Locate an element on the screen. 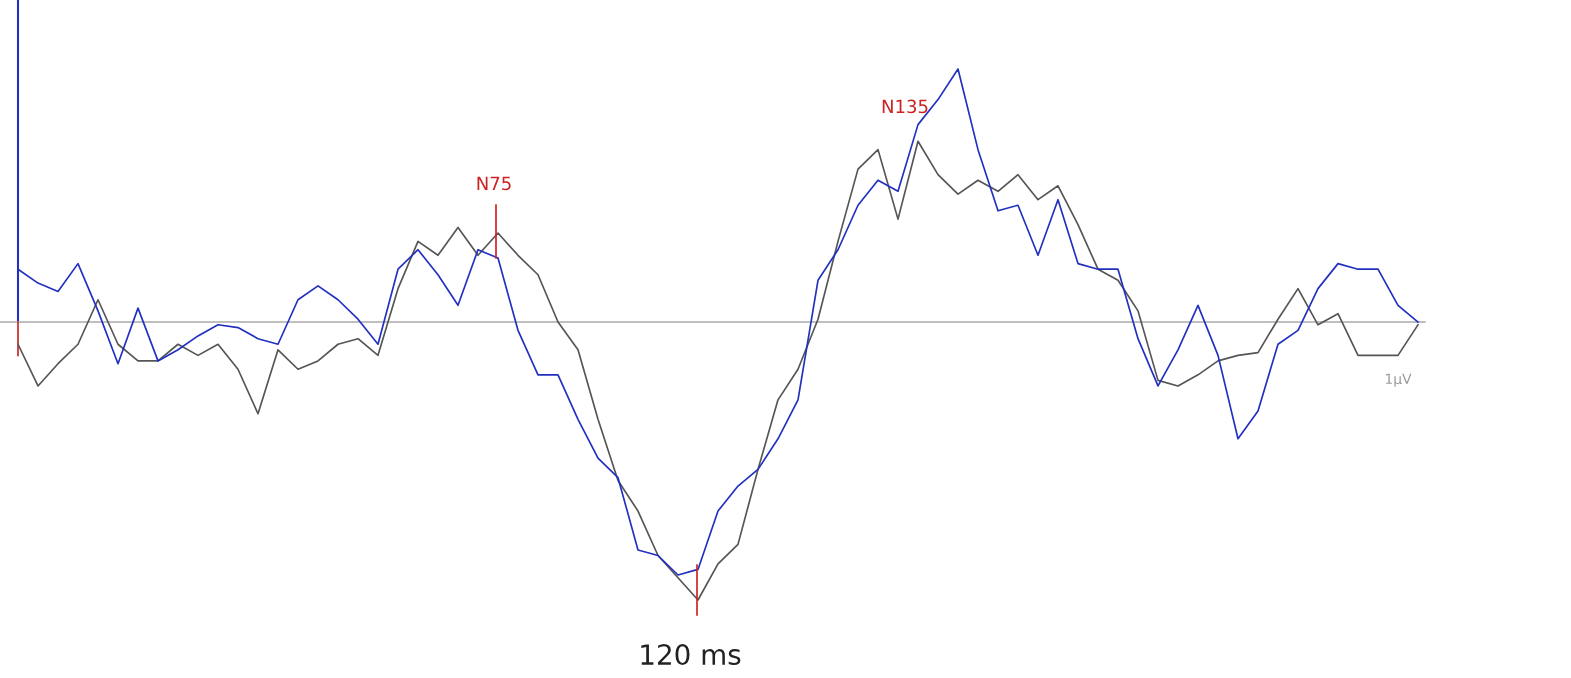 The image size is (1571, 678). annotation: N75 is located at coordinates (494, 183).